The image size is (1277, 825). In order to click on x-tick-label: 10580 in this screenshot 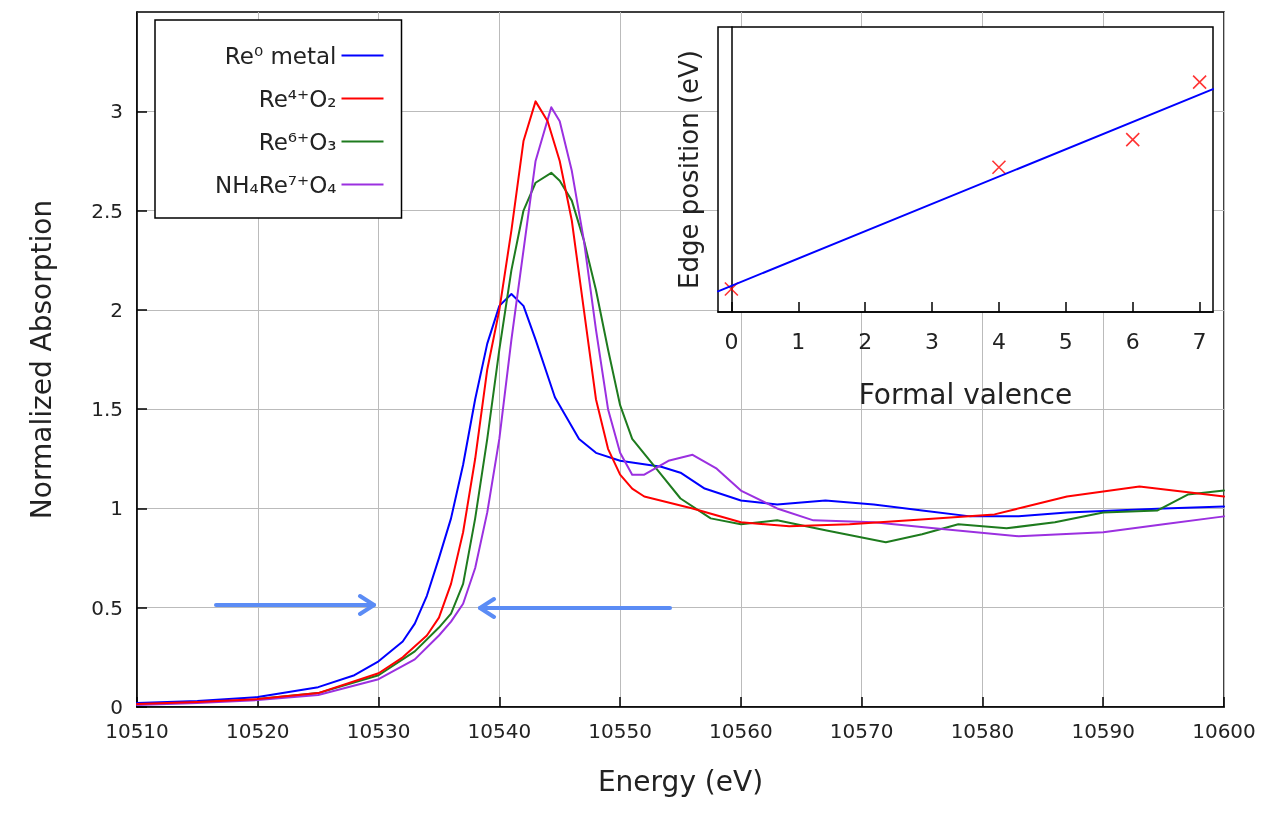, I will do `click(982, 731)`.